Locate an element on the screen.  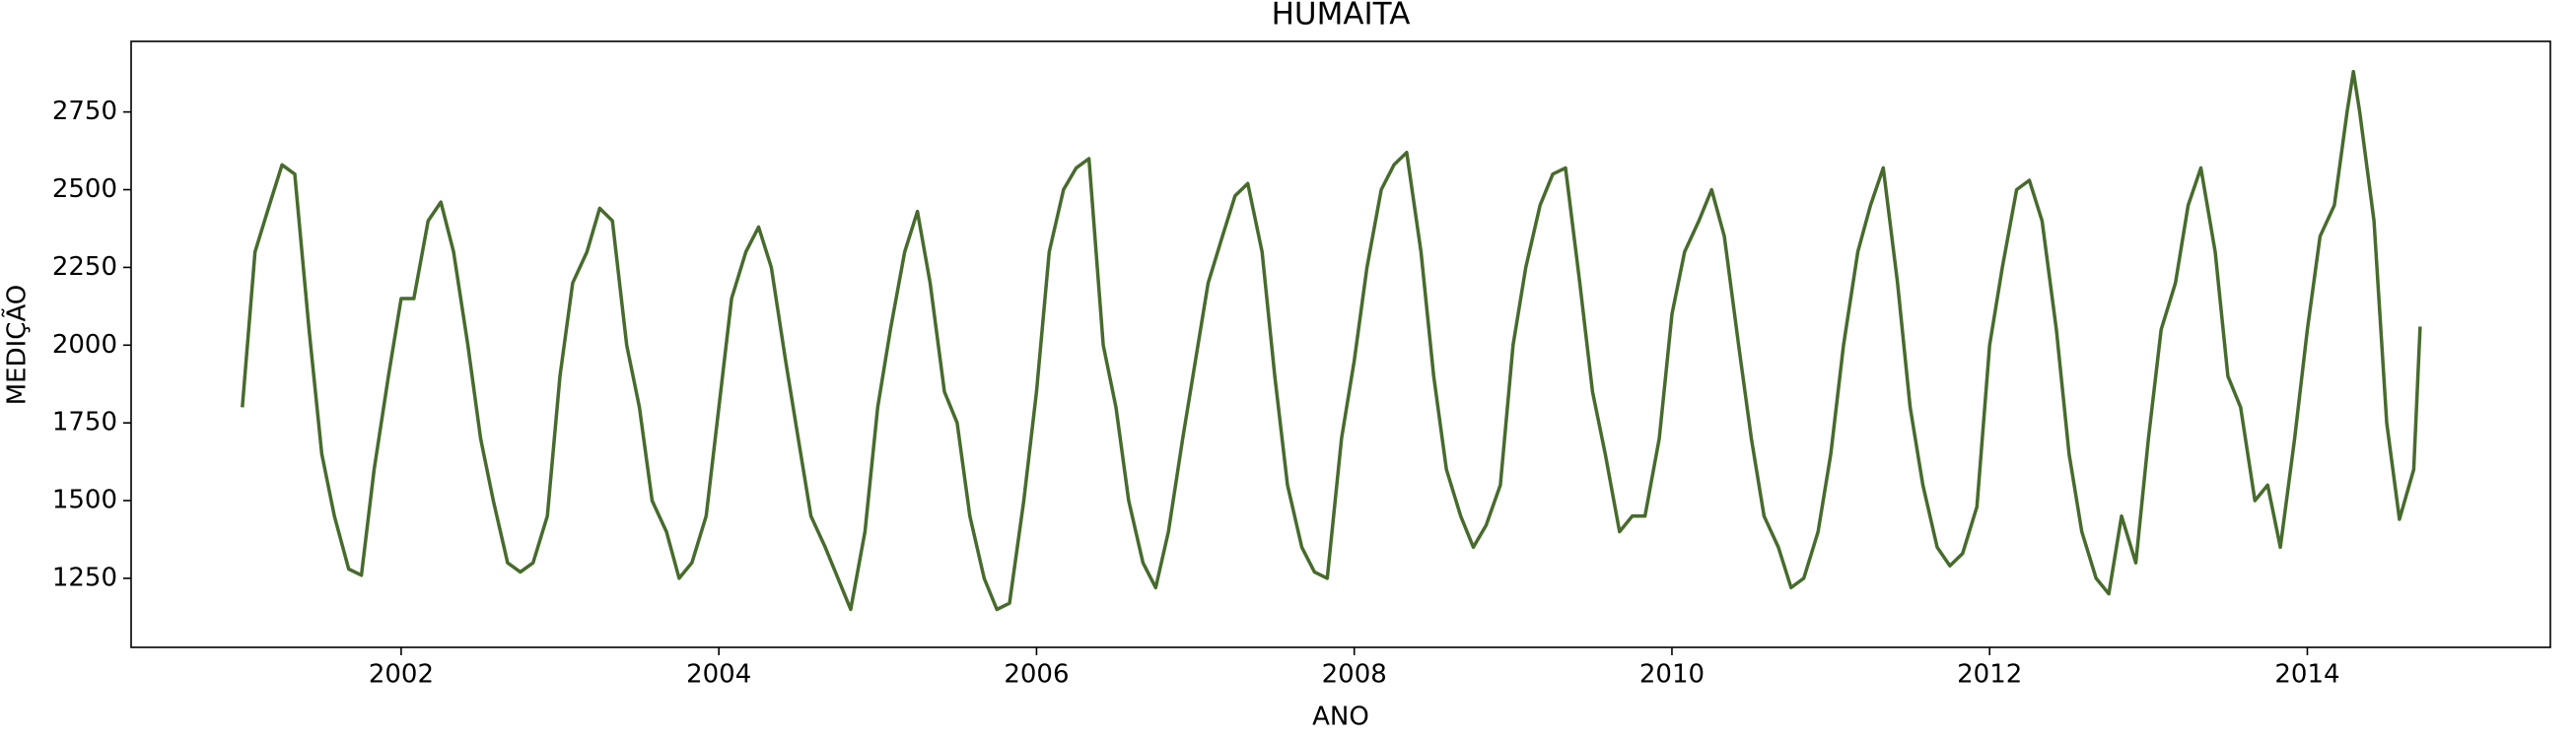
x-axis-label: ANO is located at coordinates (1341, 717).